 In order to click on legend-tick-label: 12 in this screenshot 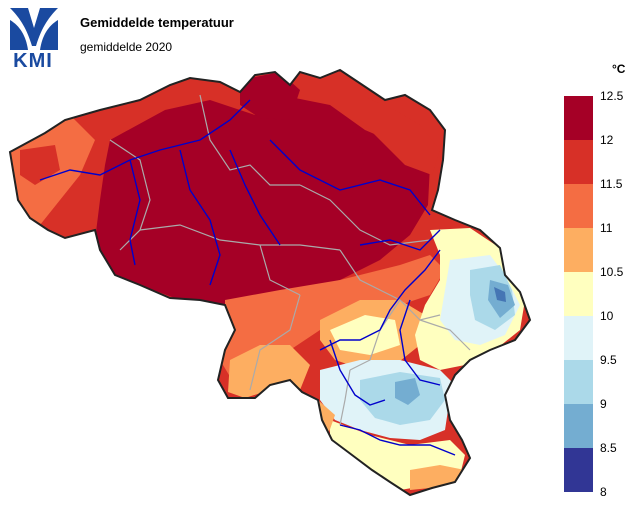, I will do `click(607, 140)`.